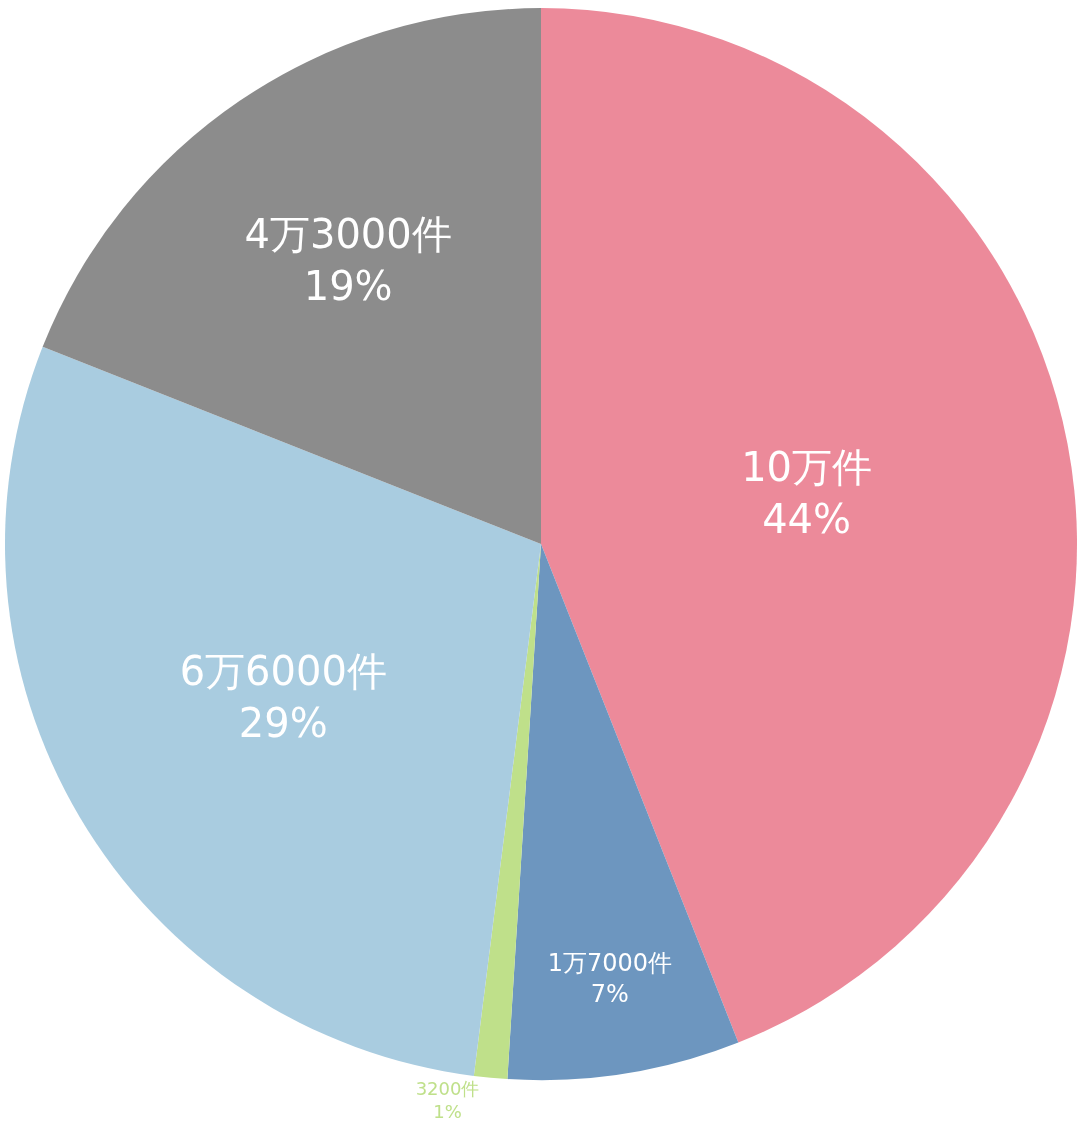 The height and width of the screenshot is (1142, 1082). What do you see at coordinates (283, 696) in the screenshot?
I see `data-label: 6万6000件 29%` at bounding box center [283, 696].